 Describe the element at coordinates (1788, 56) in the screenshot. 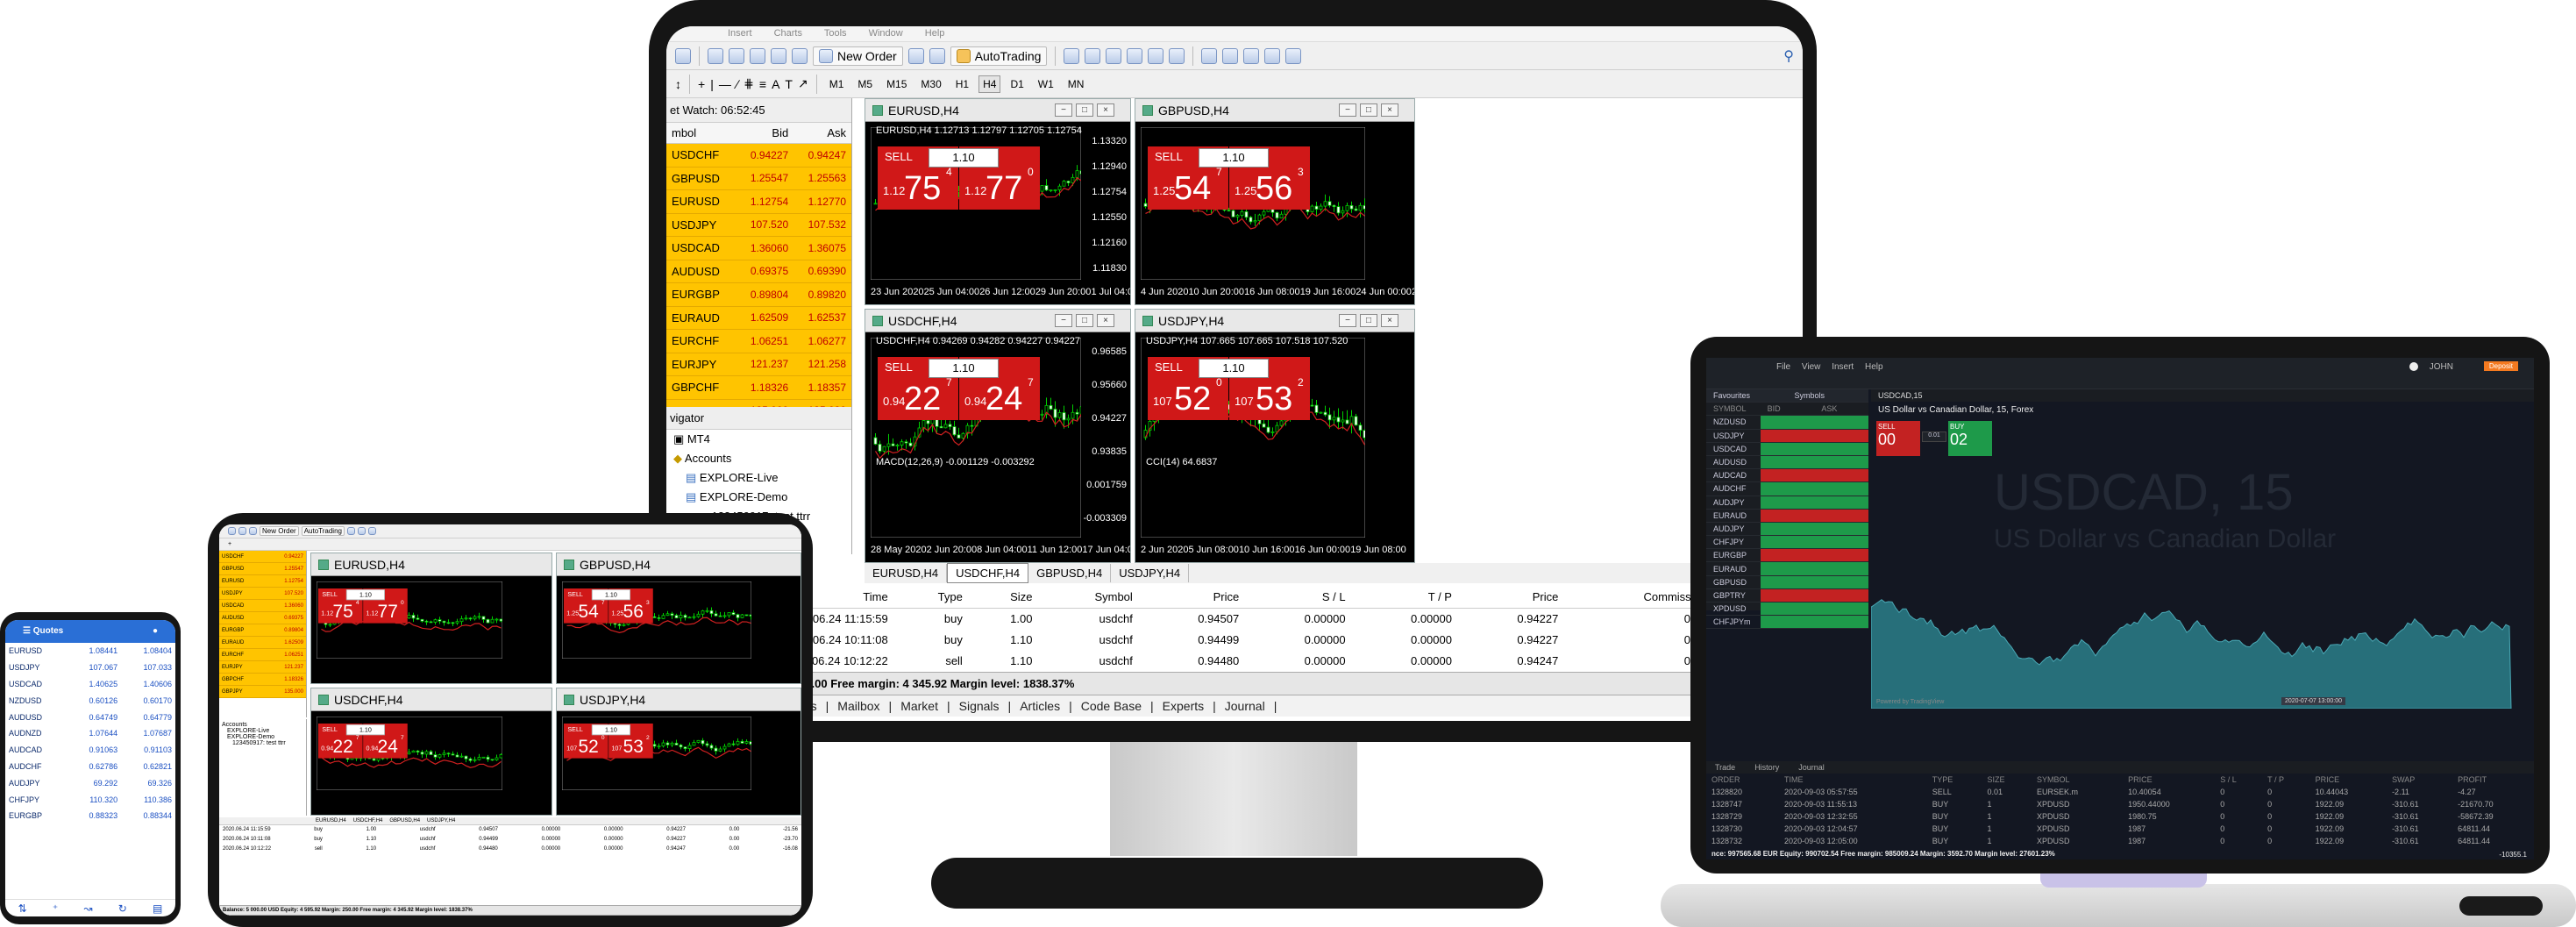

I see `search-icon: ⚲` at that location.